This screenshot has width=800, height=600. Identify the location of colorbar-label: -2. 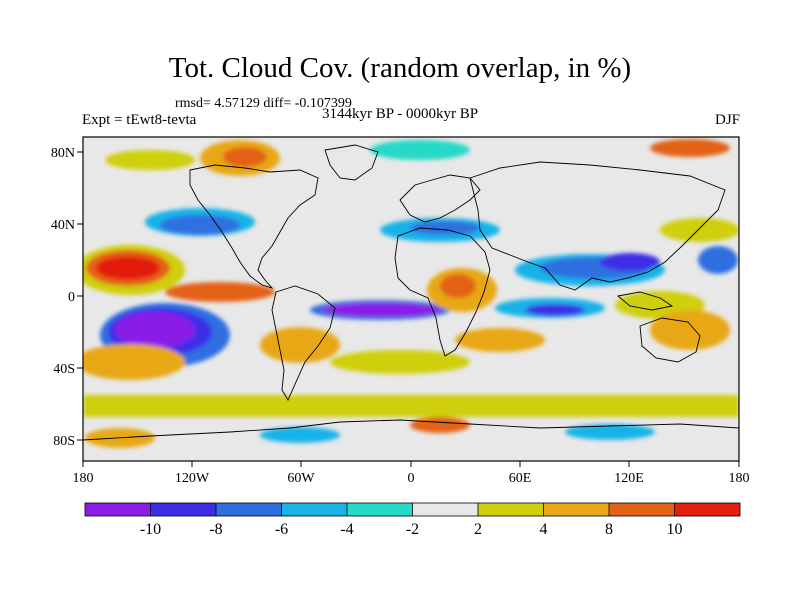
(412, 529).